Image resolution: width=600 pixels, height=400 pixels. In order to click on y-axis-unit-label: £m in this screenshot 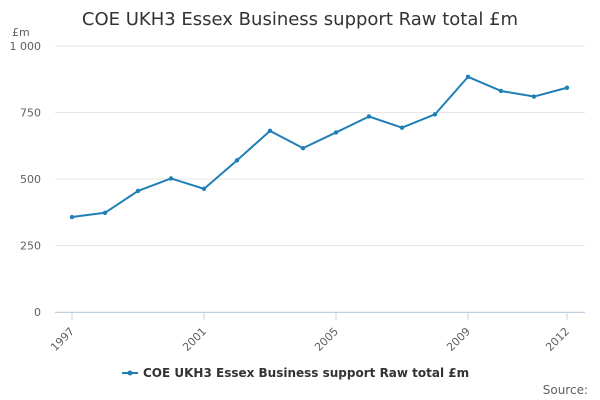, I will do `click(21, 32)`.